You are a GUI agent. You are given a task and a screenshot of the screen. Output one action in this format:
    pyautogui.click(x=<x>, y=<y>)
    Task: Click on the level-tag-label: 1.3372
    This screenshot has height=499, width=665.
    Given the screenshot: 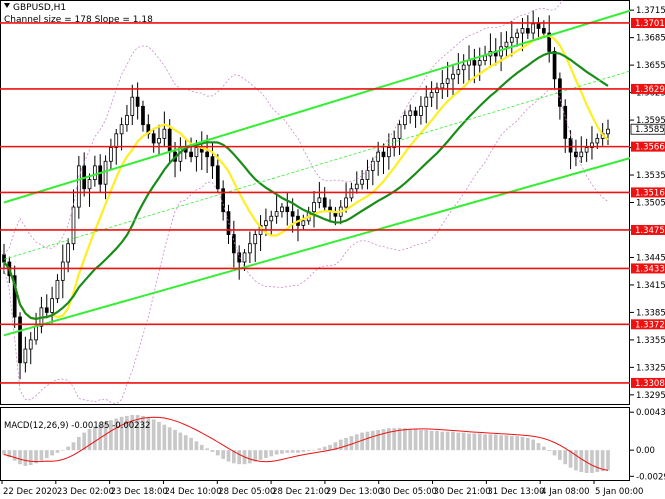 What is the action you would take?
    pyautogui.click(x=650, y=325)
    